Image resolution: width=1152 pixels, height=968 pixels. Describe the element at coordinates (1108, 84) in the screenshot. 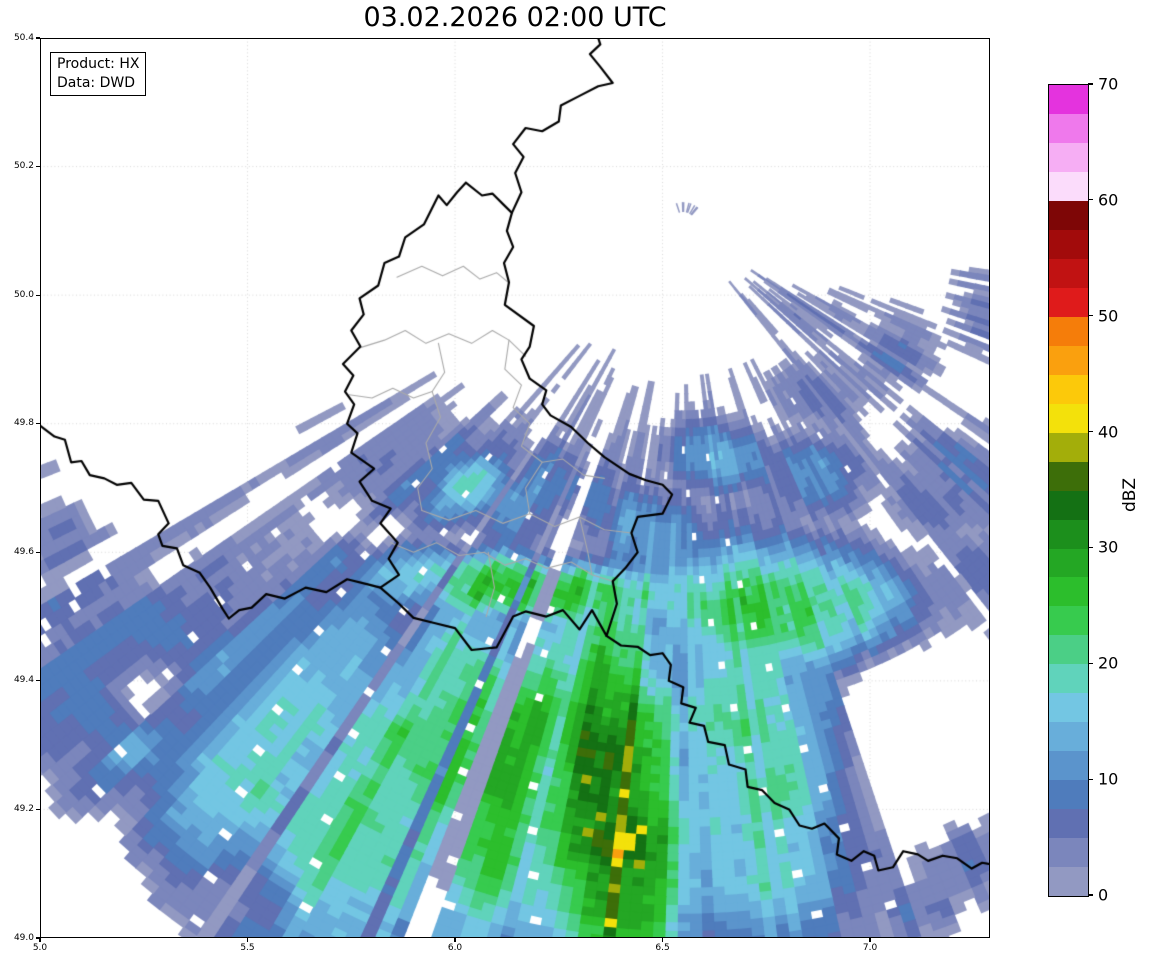

I see `colorbar-tick-label: 70` at that location.